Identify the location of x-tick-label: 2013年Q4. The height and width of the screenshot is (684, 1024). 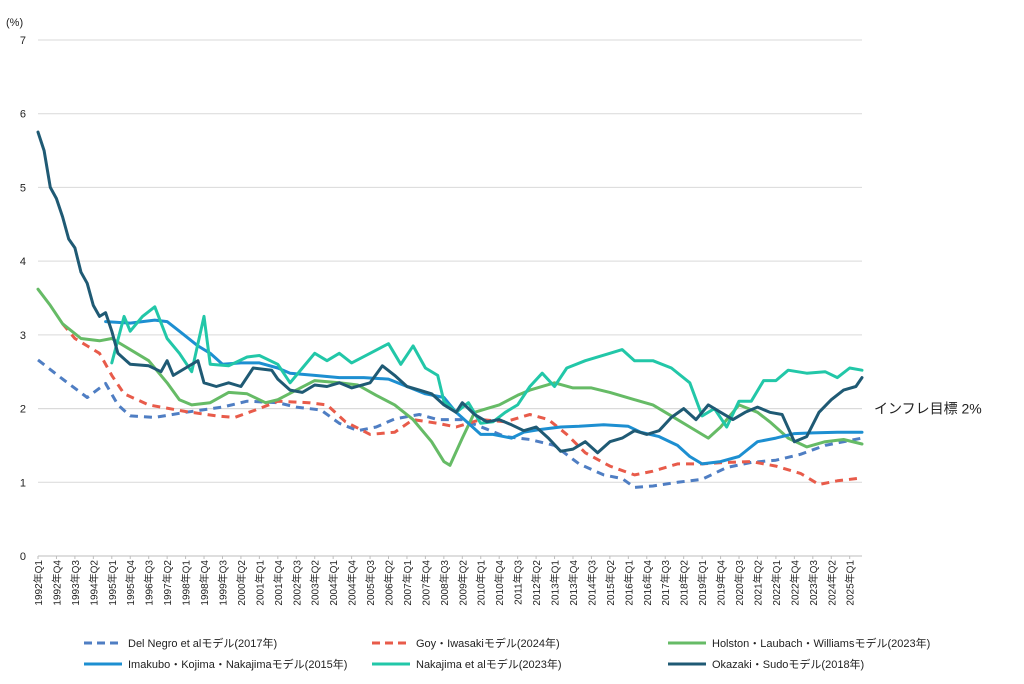
(573, 583).